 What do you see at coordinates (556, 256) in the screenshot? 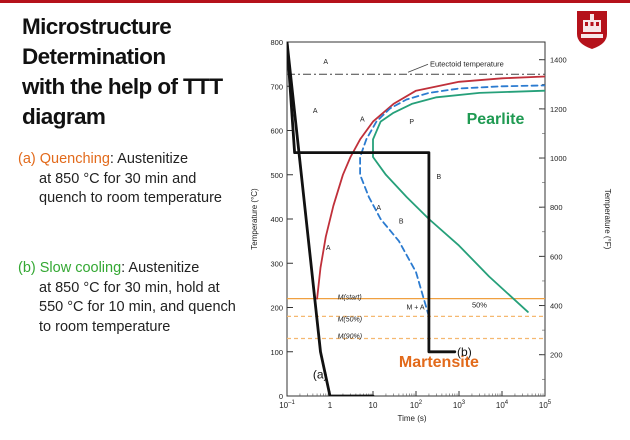
I see `y2-tick-label: 600` at bounding box center [556, 256].